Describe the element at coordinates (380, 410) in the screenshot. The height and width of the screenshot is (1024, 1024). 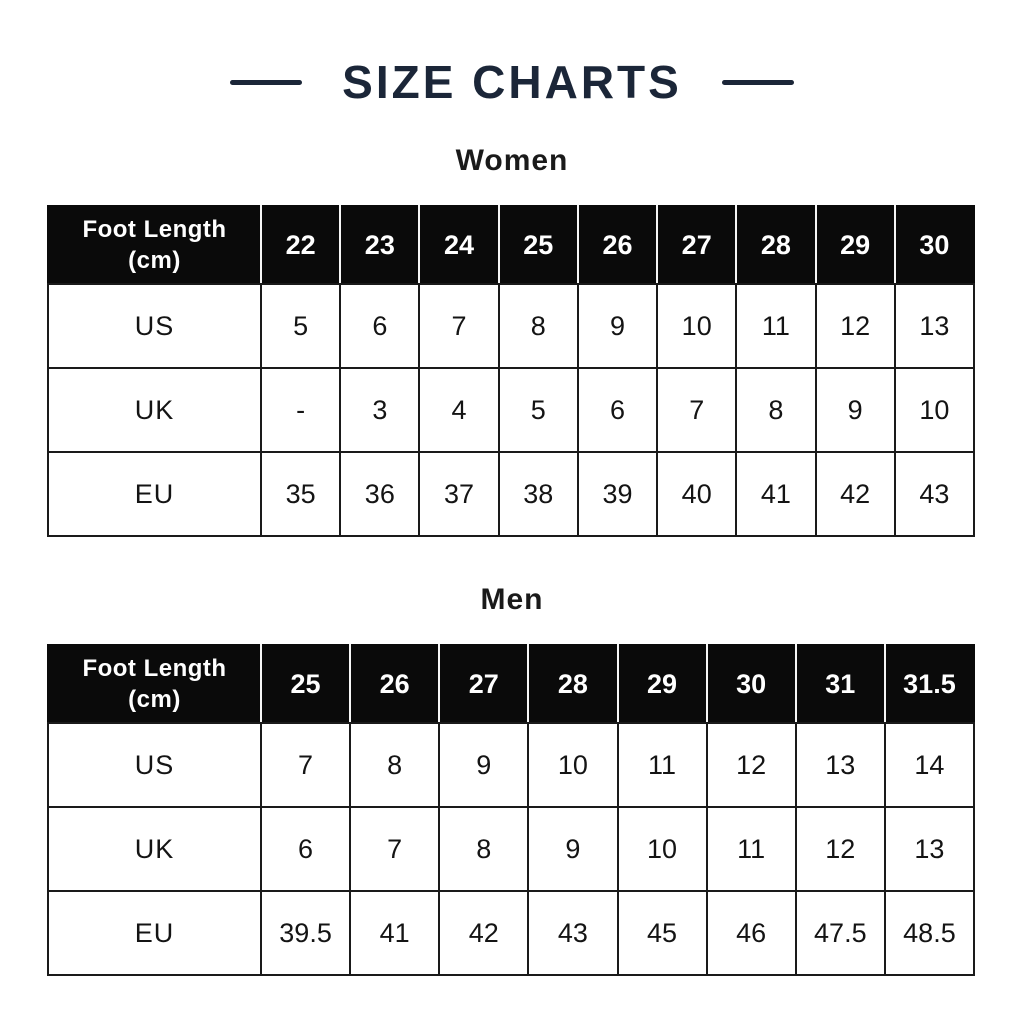
I see `size-value-cell: 3` at that location.